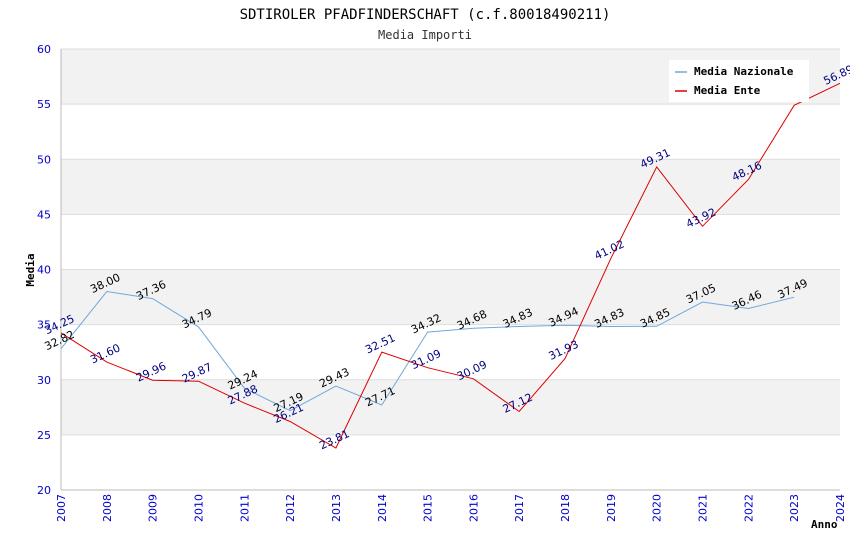 The image size is (850, 550). Describe the element at coordinates (30, 269) in the screenshot. I see `y-axis-label: Media` at that location.